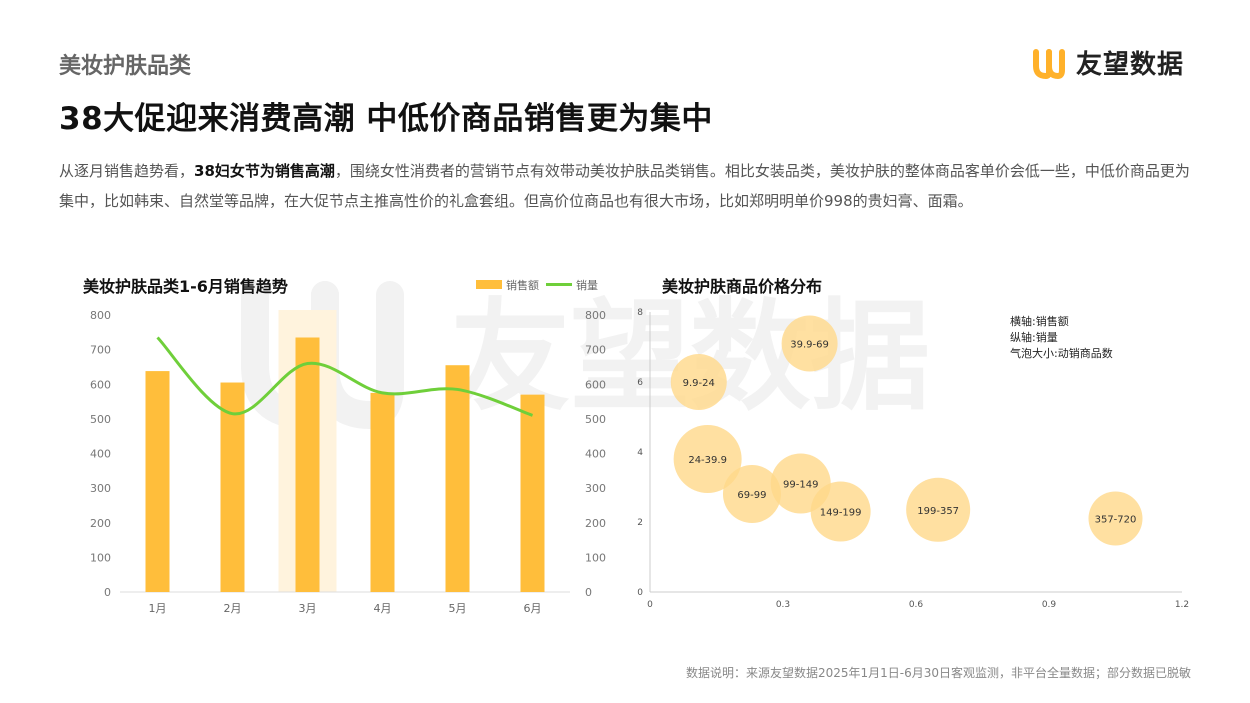  I want to click on y-tick-label: 6, so click(640, 383).